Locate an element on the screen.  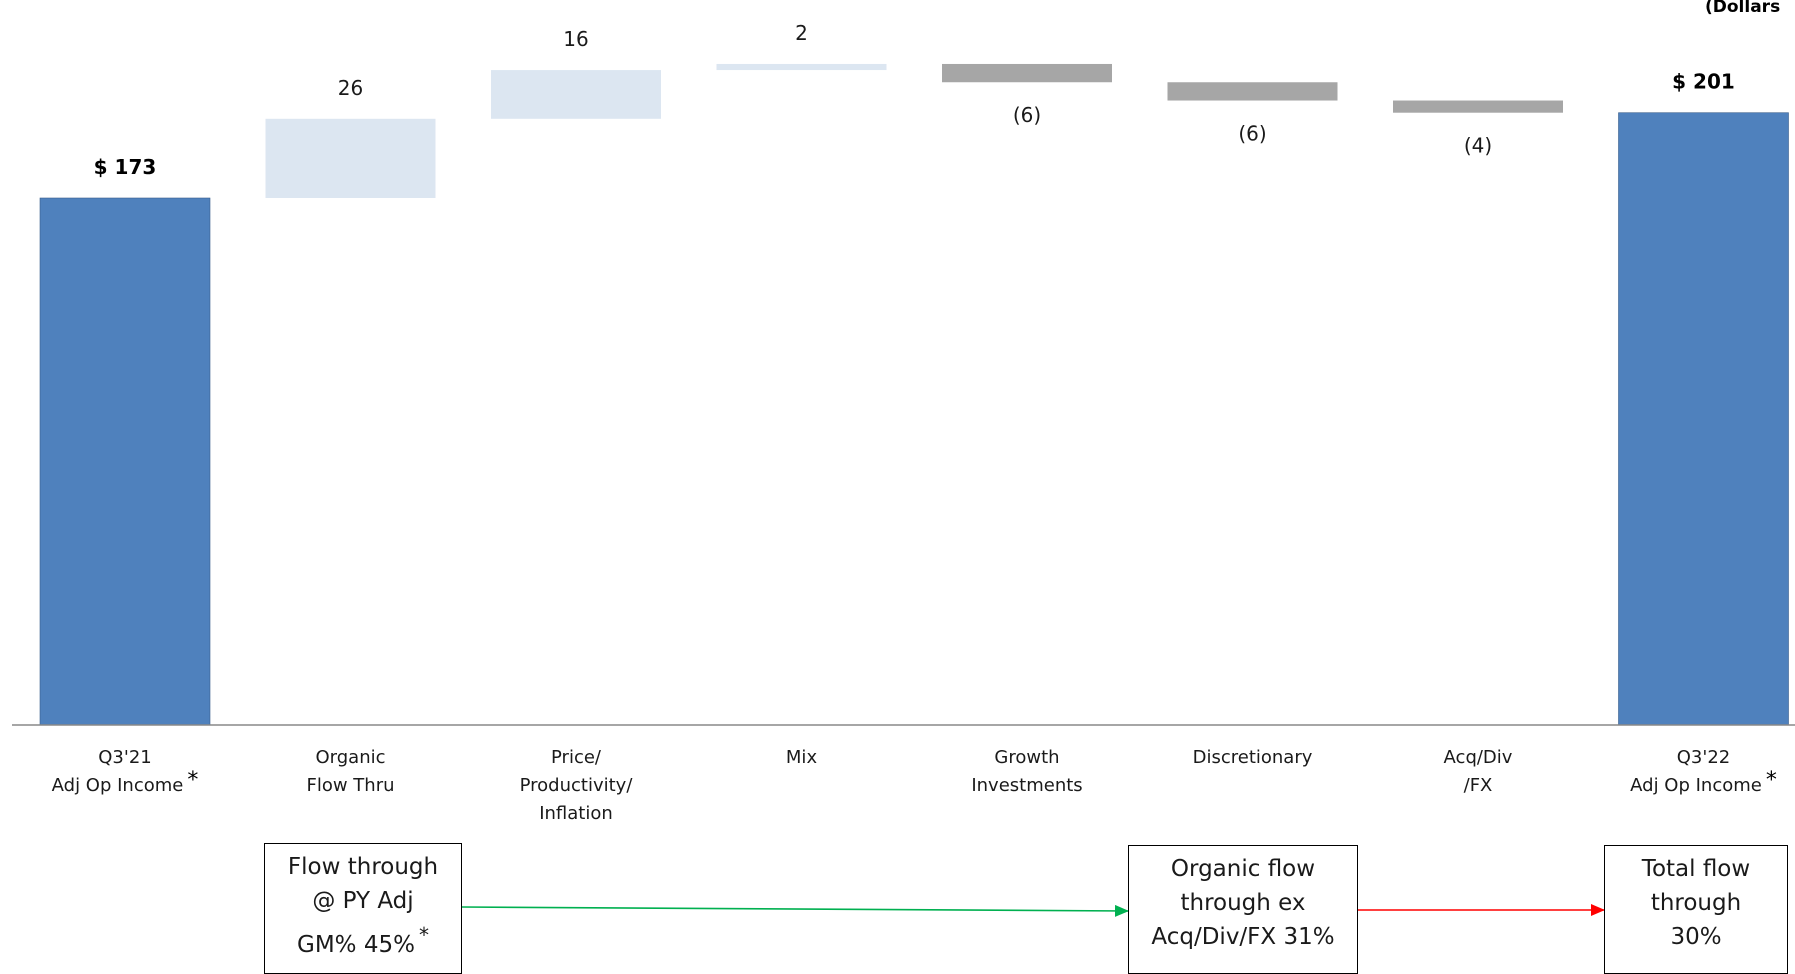
data-label-4: (6) is located at coordinates (1027, 115).